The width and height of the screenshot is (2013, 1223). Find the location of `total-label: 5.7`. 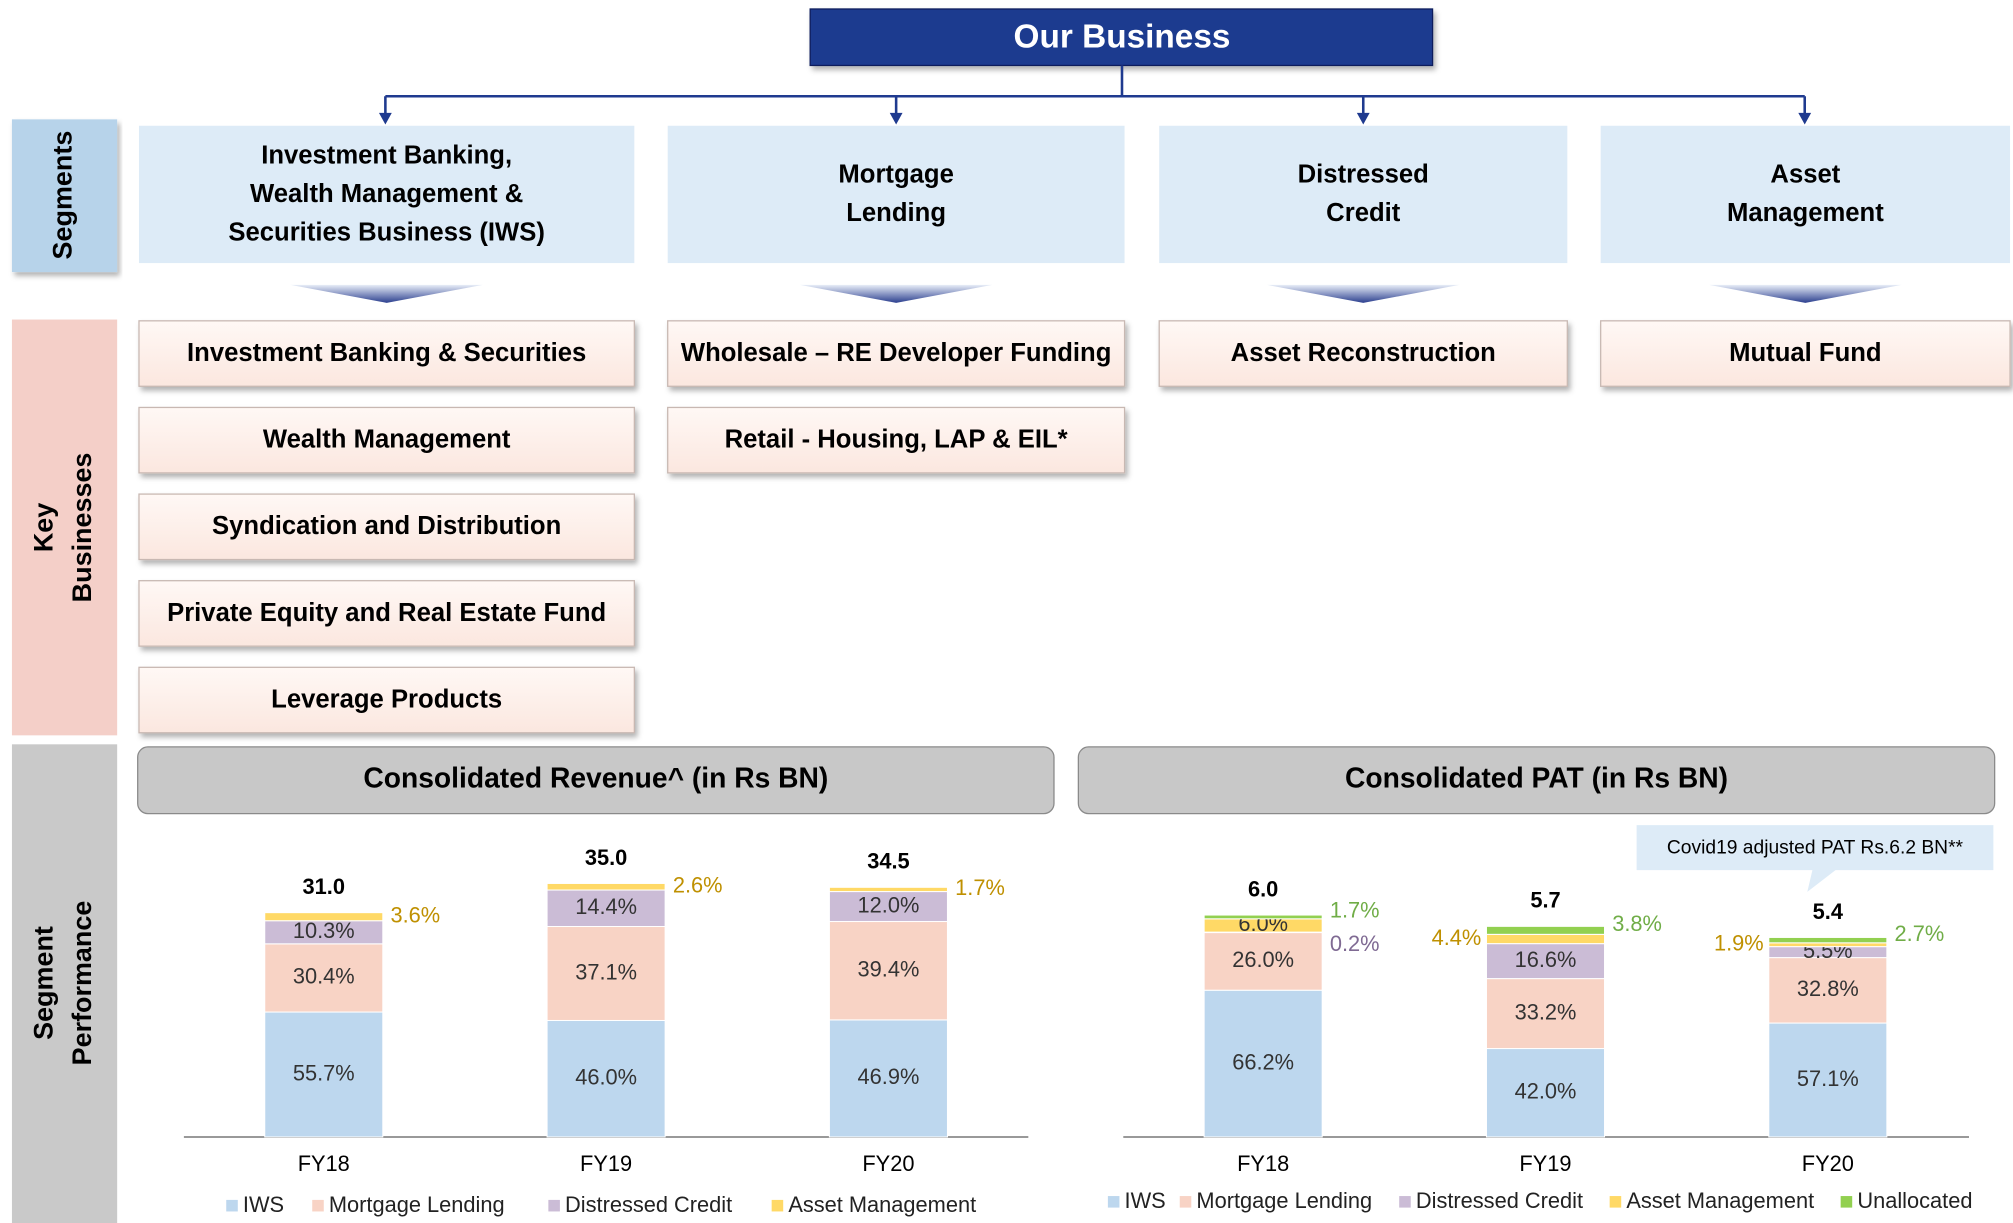

total-label: 5.7 is located at coordinates (1545, 900).